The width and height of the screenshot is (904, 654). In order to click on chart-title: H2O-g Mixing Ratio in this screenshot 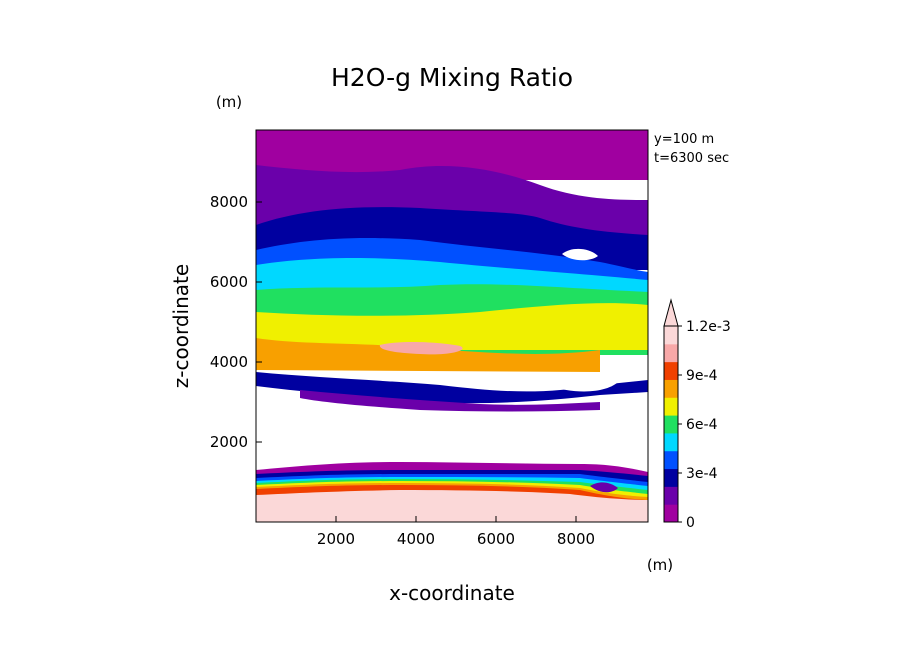, I will do `click(452, 77)`.